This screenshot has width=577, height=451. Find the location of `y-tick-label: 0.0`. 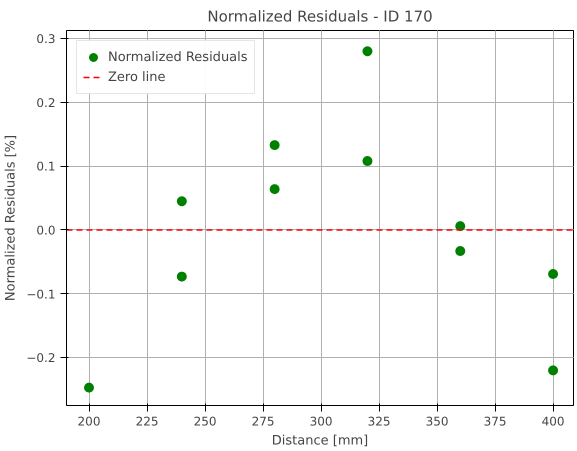

y-tick-label: 0.0 is located at coordinates (46, 230).